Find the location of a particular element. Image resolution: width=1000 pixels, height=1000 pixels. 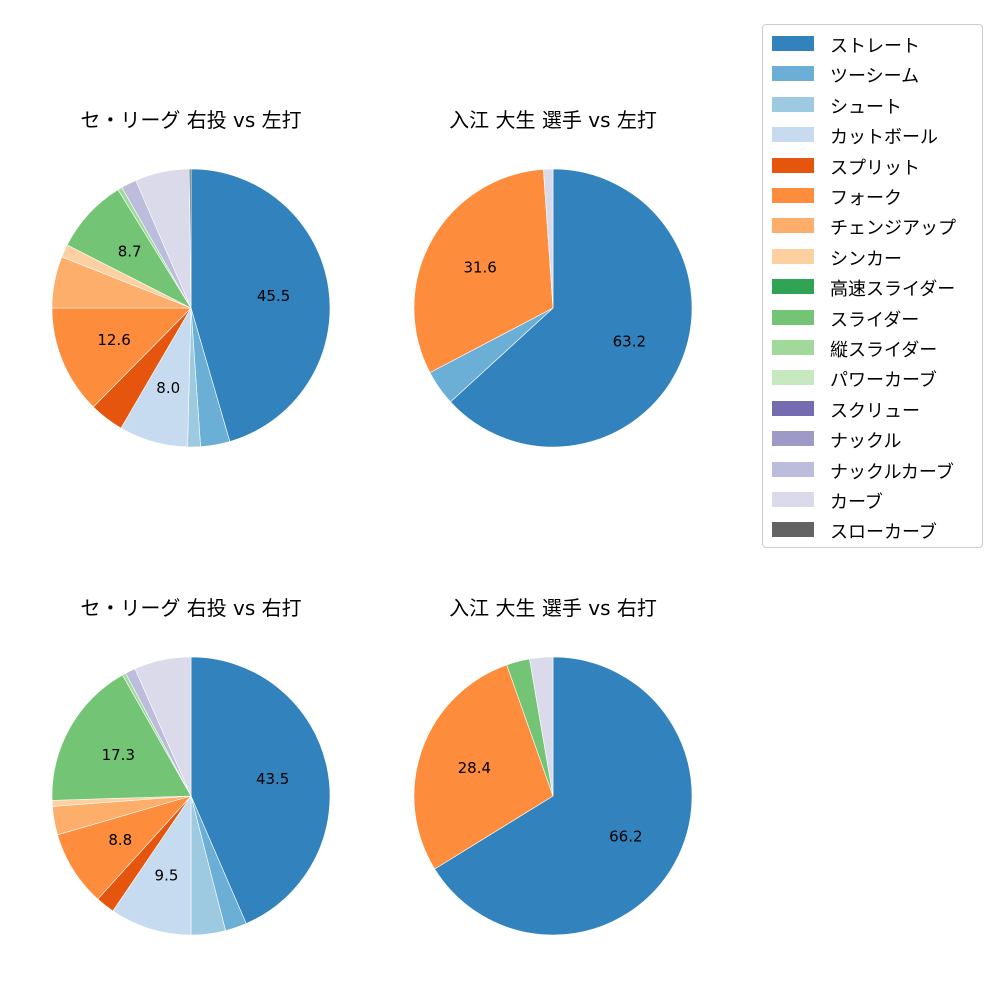

pie-chart-2: 63.2 31.6 is located at coordinates (553, 308).